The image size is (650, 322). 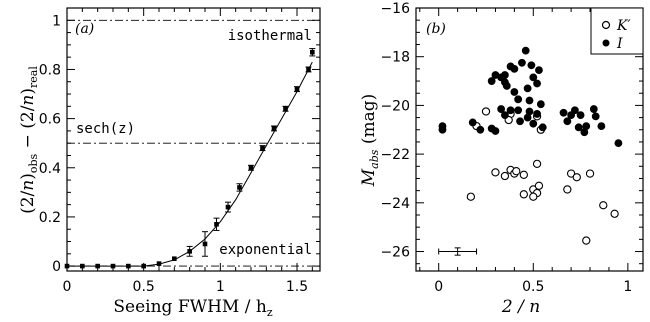 What do you see at coordinates (520, 307) in the screenshot?
I see `panel-b-x-axis-label: 2 / n` at bounding box center [520, 307].